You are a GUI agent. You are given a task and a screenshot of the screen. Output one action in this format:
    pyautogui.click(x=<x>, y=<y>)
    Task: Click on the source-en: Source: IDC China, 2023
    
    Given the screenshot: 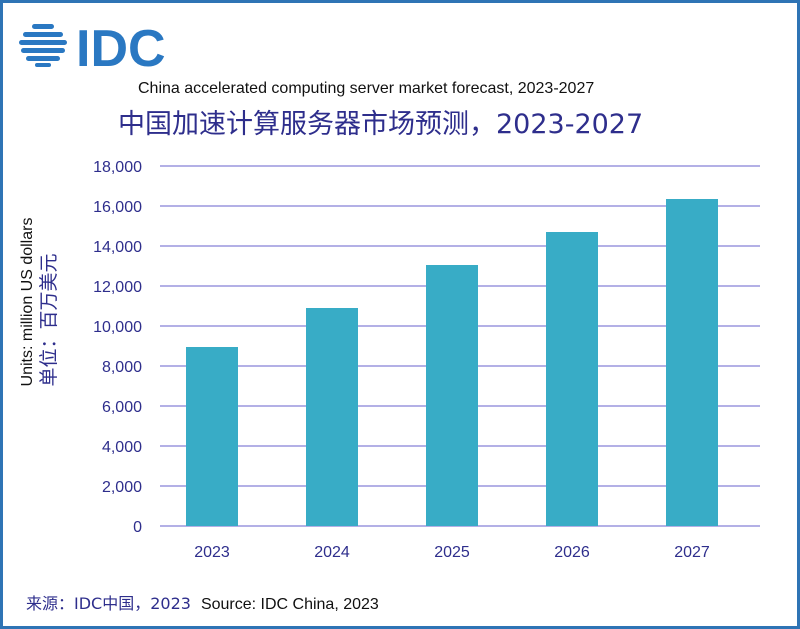 What is the action you would take?
    pyautogui.click(x=289, y=604)
    